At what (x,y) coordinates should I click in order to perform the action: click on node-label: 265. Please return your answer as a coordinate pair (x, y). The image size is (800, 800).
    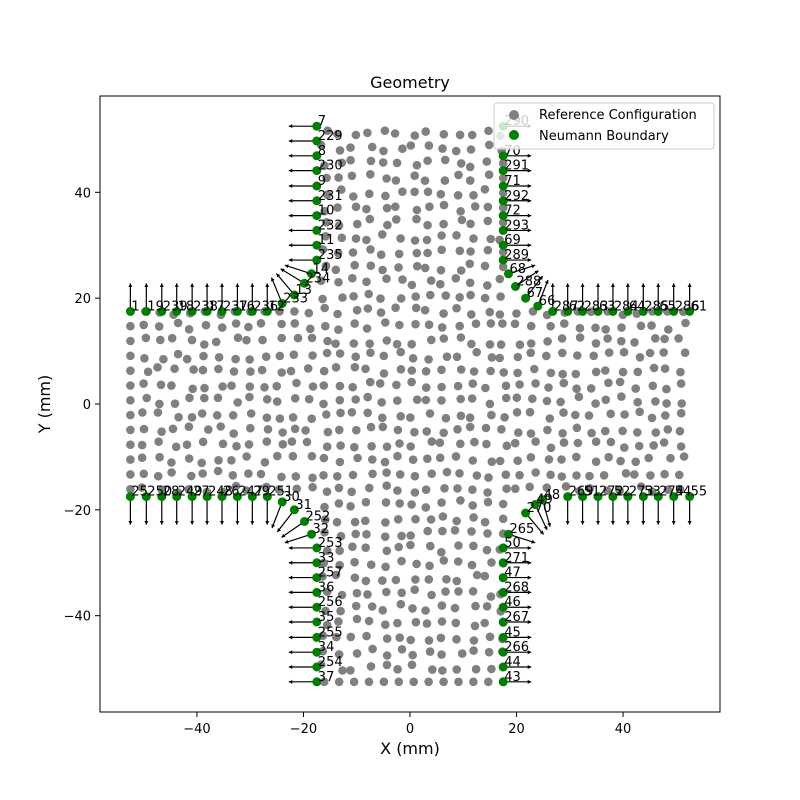
    Looking at the image, I should click on (522, 529).